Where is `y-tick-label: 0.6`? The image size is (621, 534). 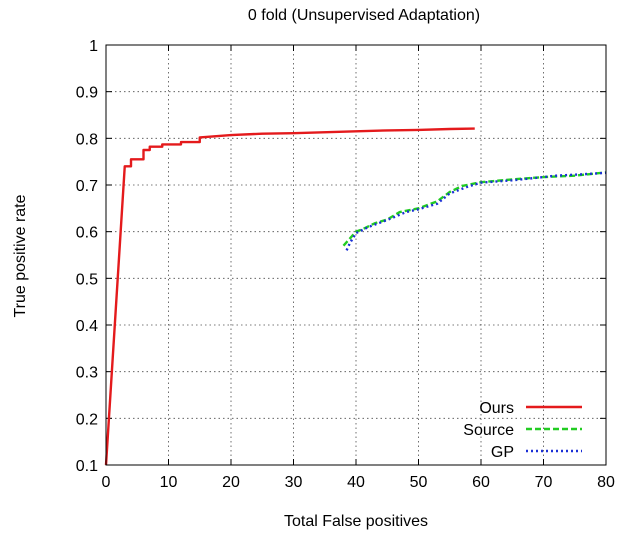 y-tick-label: 0.6 is located at coordinates (87, 233).